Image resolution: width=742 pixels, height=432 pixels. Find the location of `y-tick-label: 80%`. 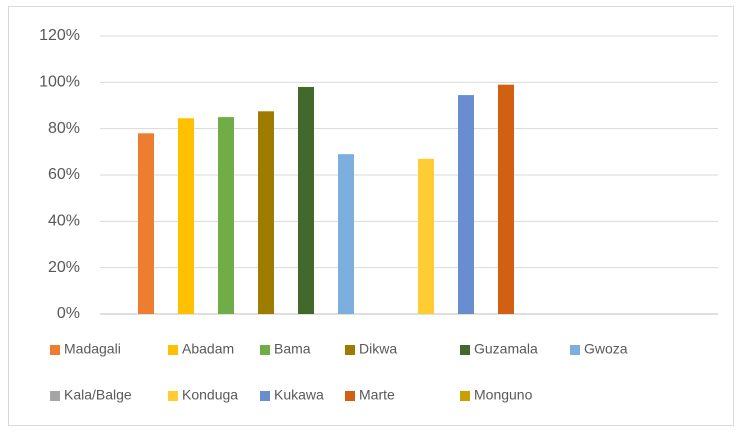

y-tick-label: 80% is located at coordinates (64, 128).